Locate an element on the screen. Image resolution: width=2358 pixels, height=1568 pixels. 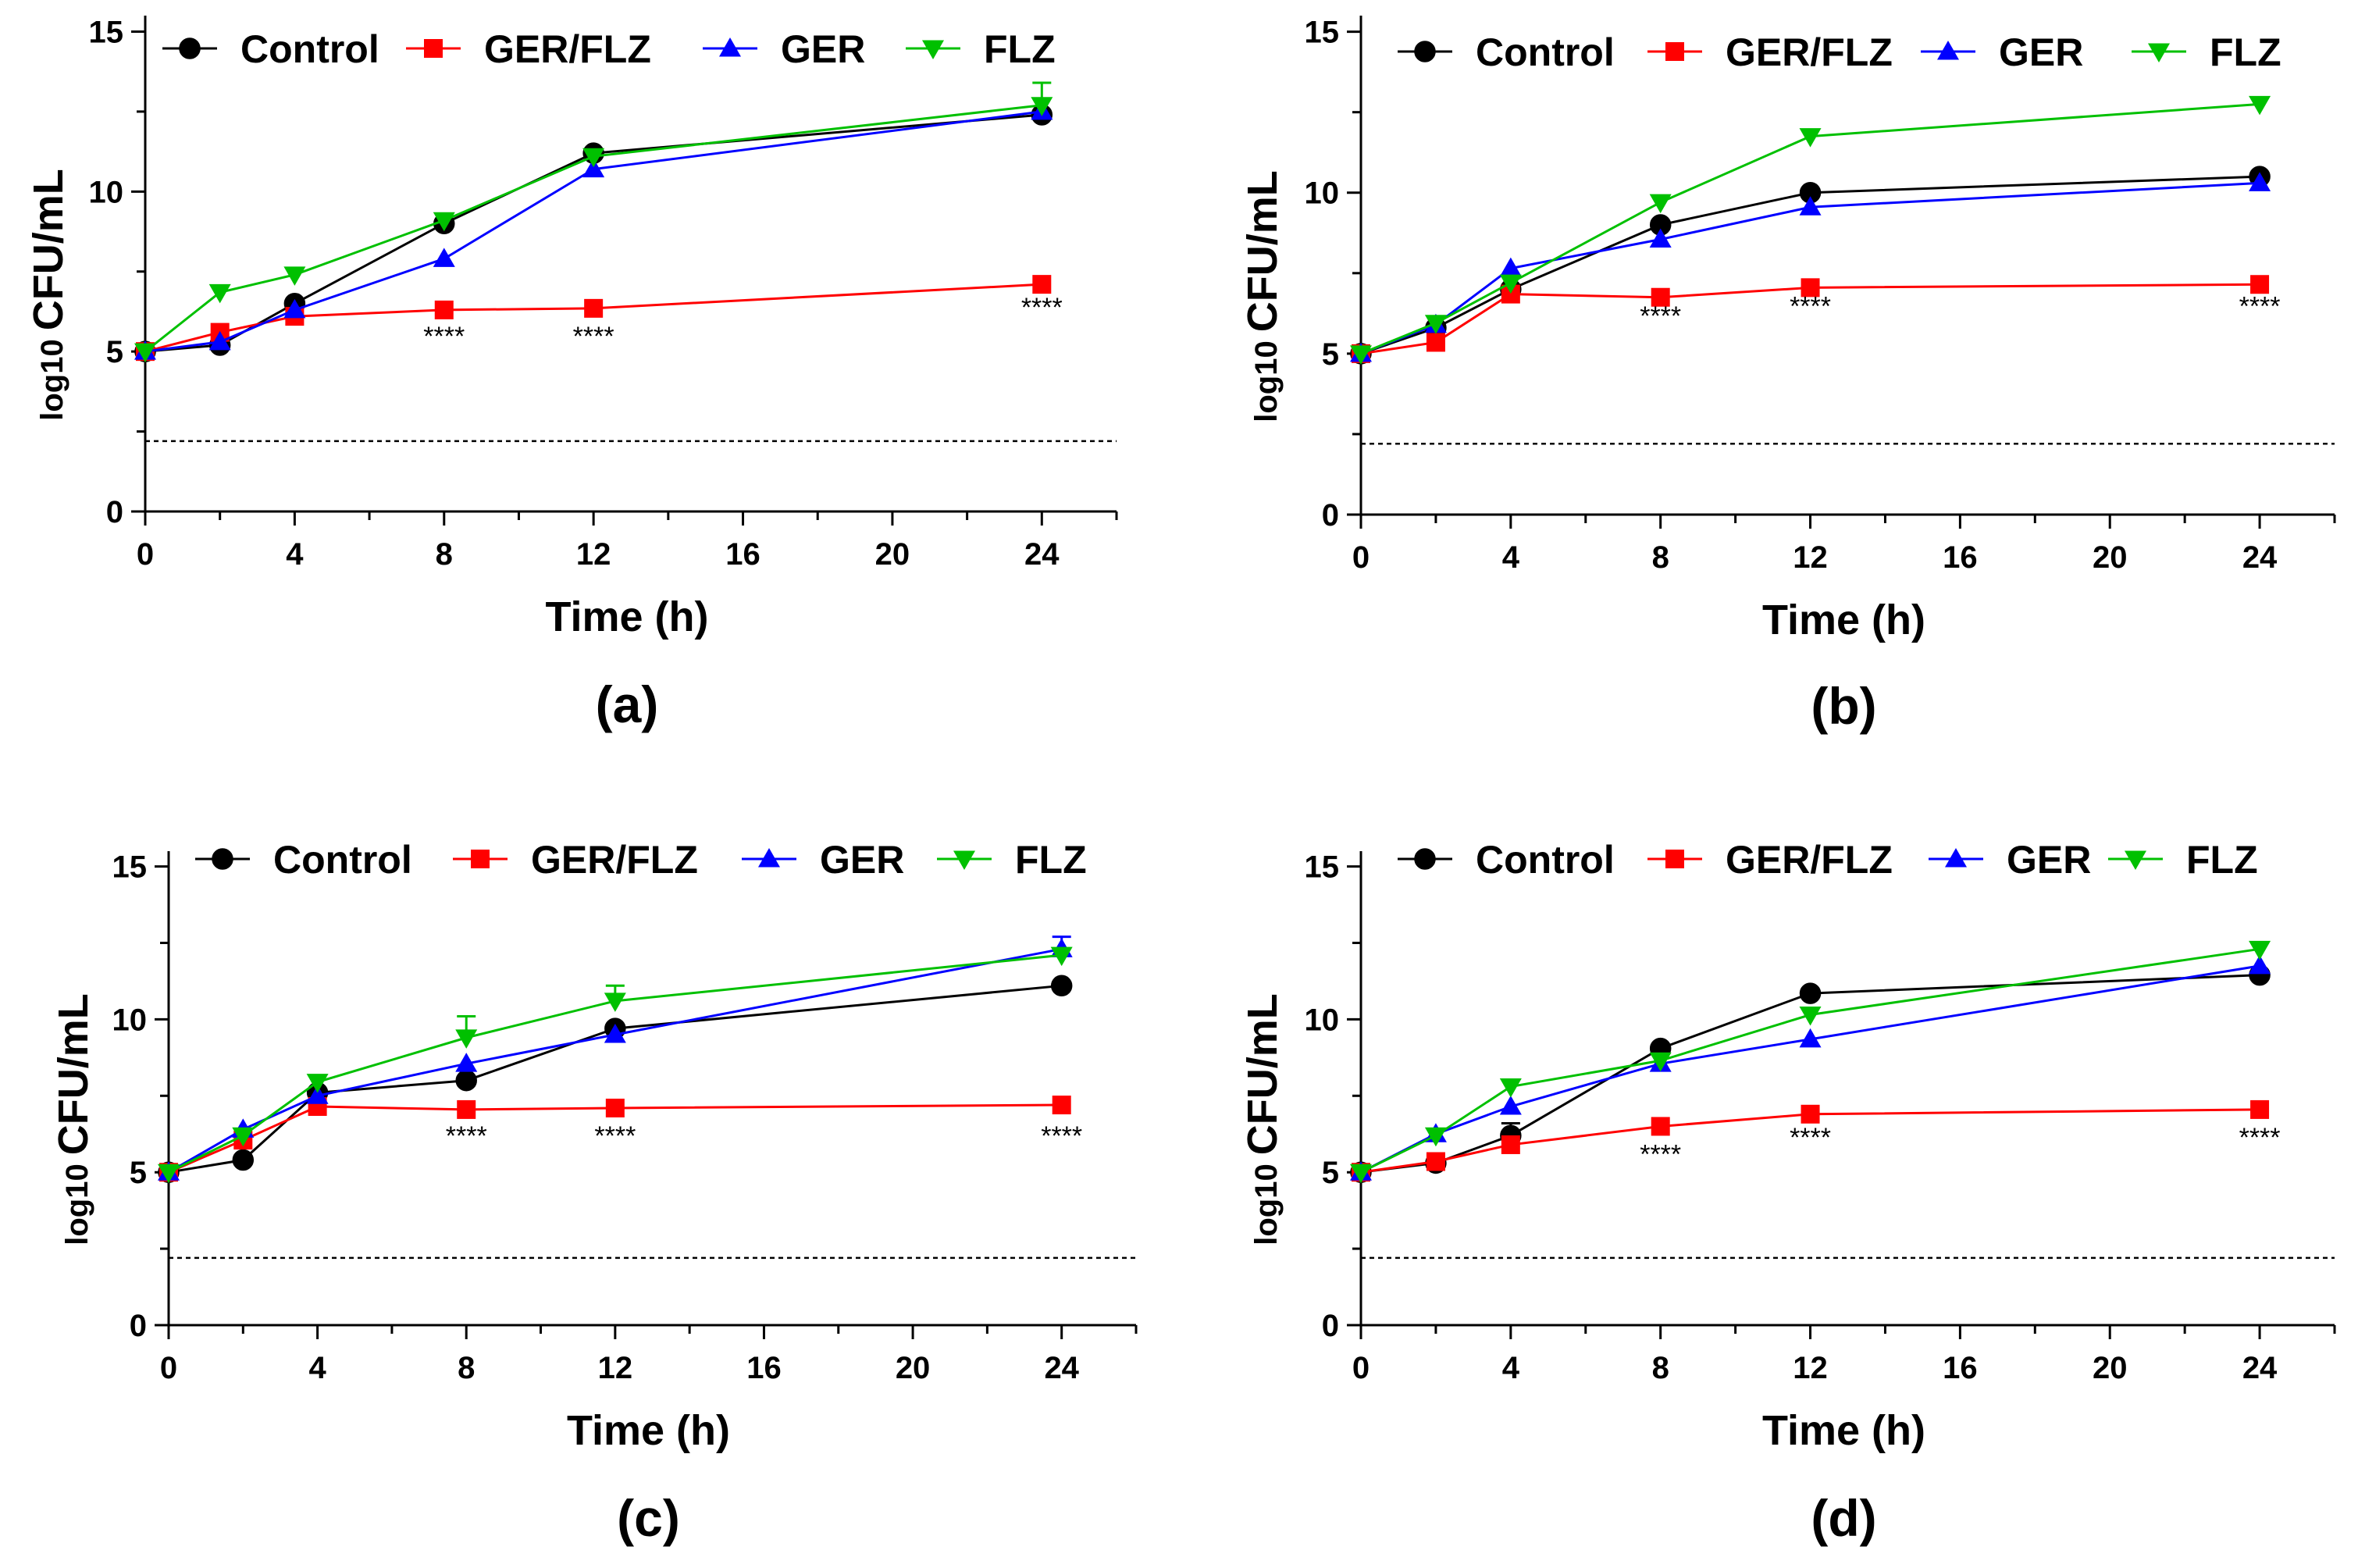
data-point-control-t2 is located at coordinates (243, 1160).